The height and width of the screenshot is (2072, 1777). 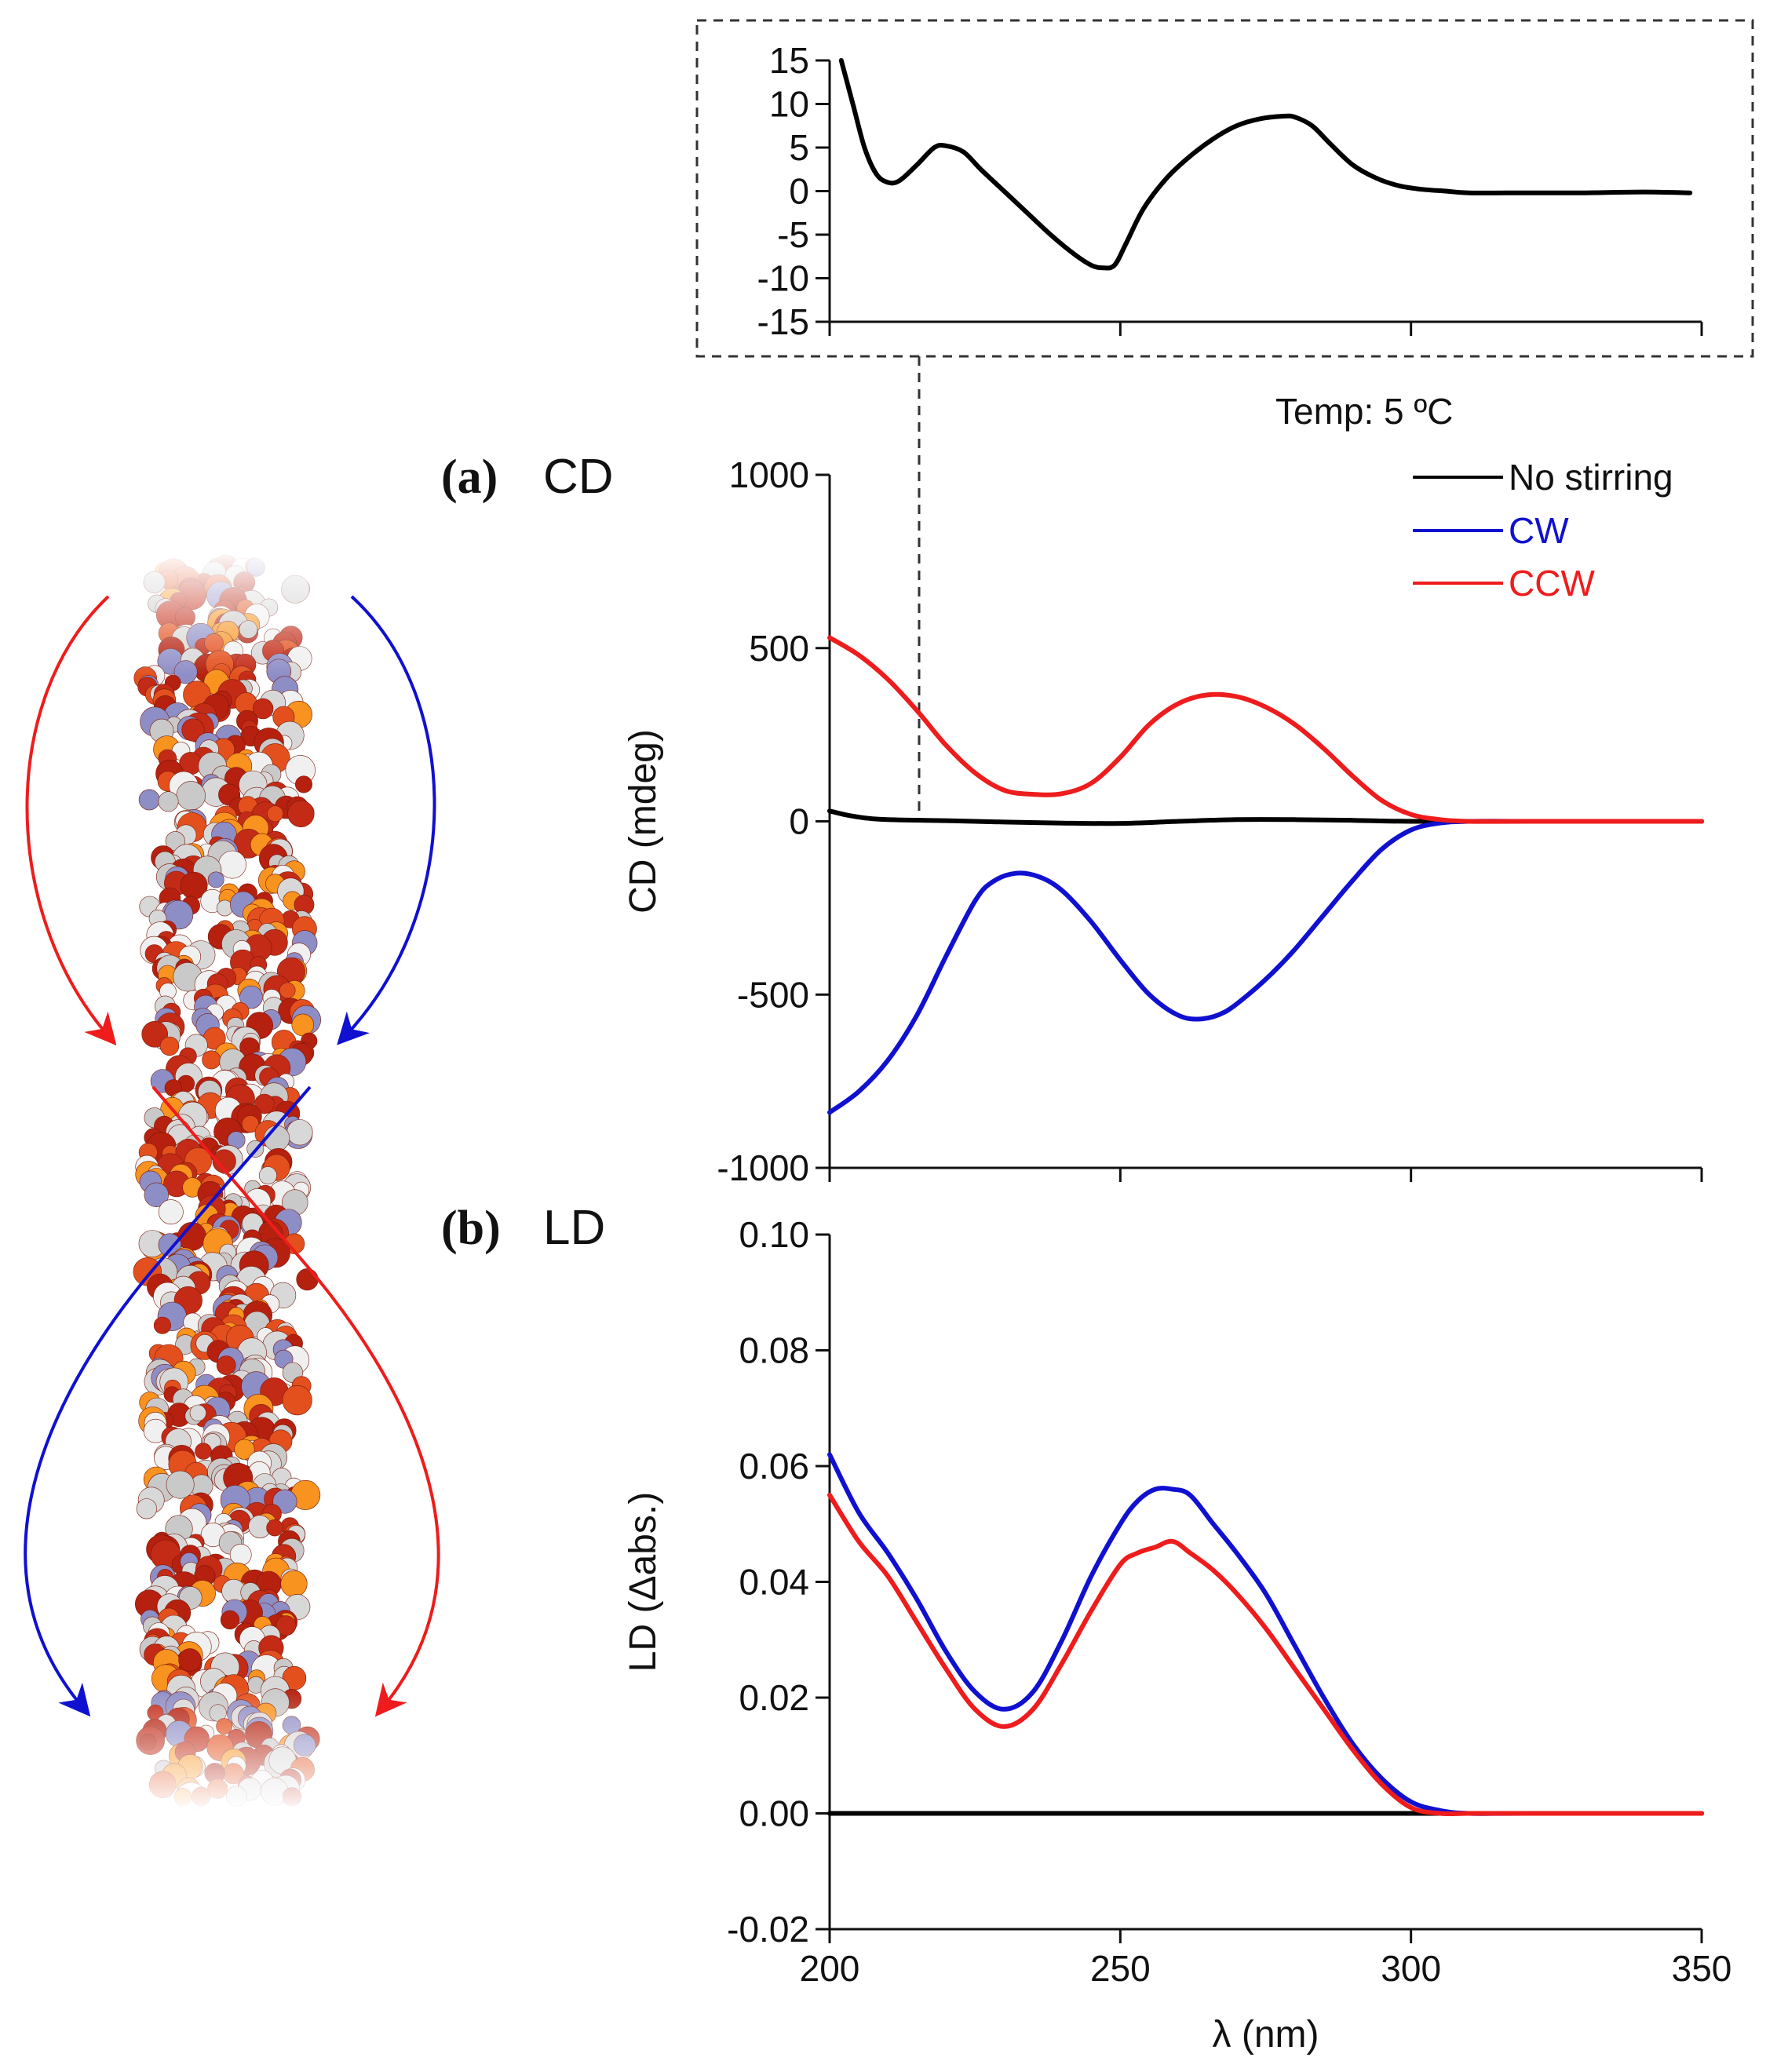 What do you see at coordinates (168, 1401) in the screenshot?
I see `cw-arrow-bottom` at bounding box center [168, 1401].